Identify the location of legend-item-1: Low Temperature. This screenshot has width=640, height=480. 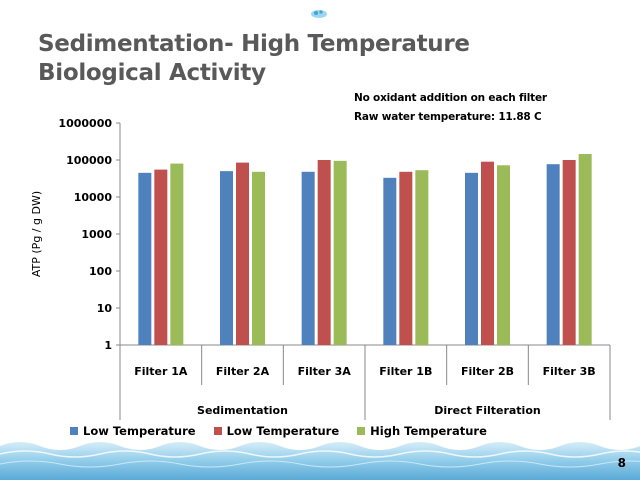
(133, 431).